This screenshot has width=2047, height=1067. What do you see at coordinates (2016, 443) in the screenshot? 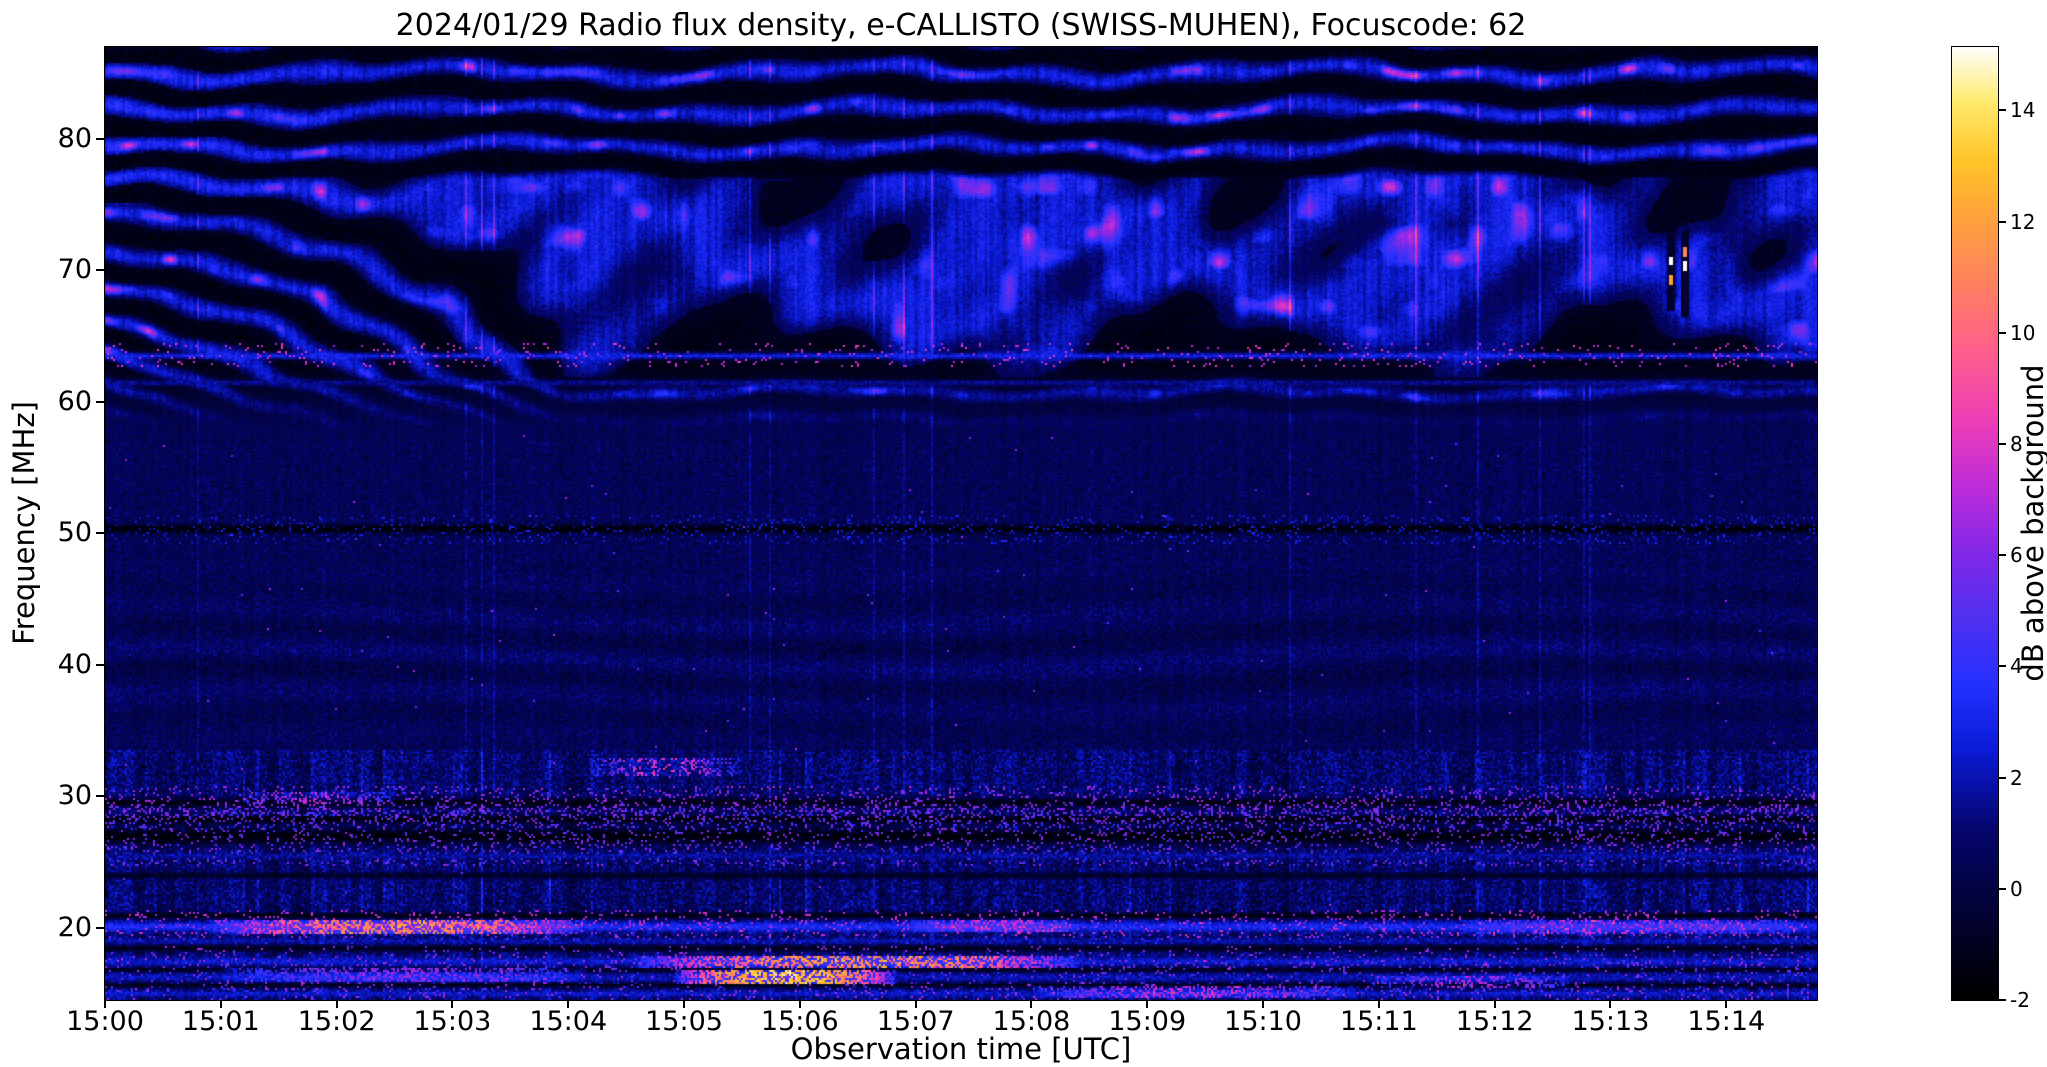
I see `colorbar-tick-label: 8` at bounding box center [2016, 443].